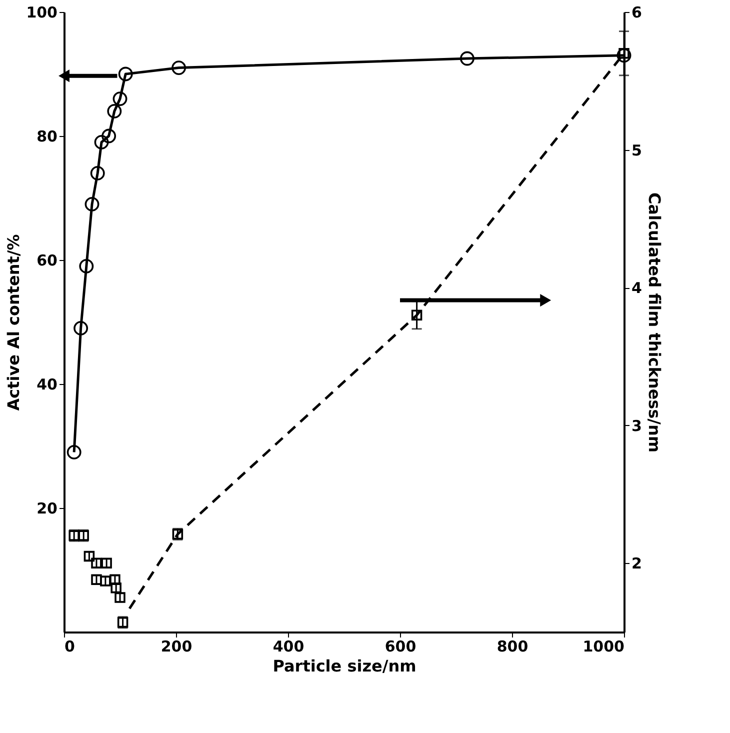 The height and width of the screenshot is (733, 730). What do you see at coordinates (637, 13) in the screenshot?
I see `y2-tick-label: 6` at bounding box center [637, 13].